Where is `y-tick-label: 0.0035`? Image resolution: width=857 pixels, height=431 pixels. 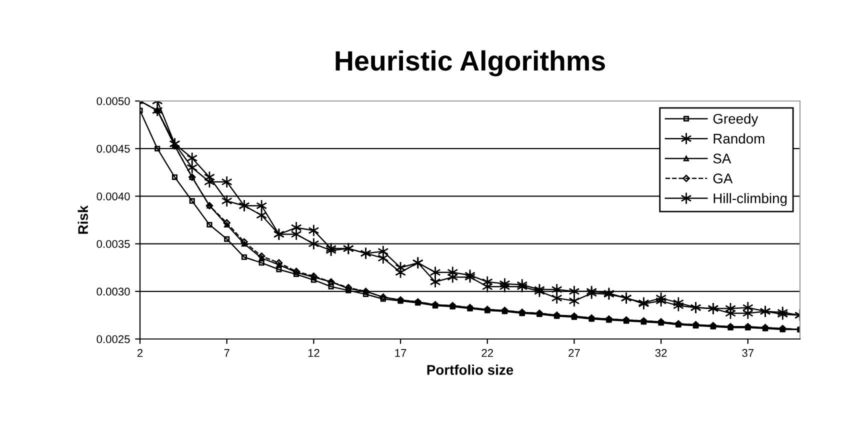 y-tick-label: 0.0035 is located at coordinates (113, 244).